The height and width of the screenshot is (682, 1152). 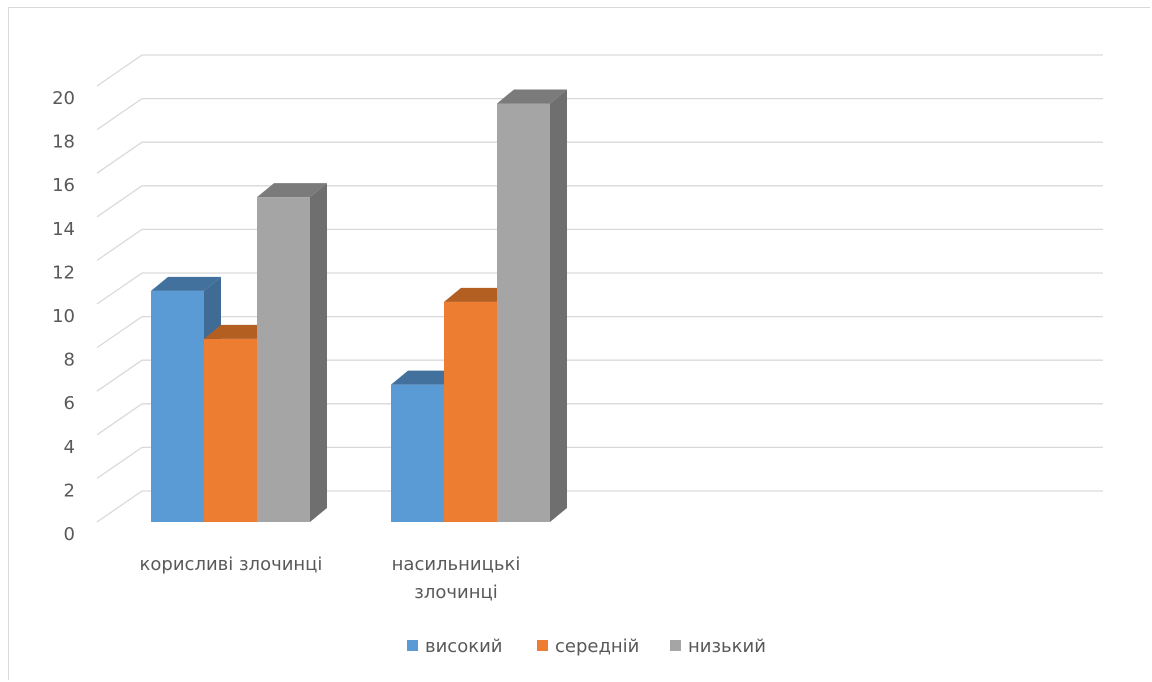 What do you see at coordinates (727, 646) in the screenshot?
I see `legend-label: низький` at bounding box center [727, 646].